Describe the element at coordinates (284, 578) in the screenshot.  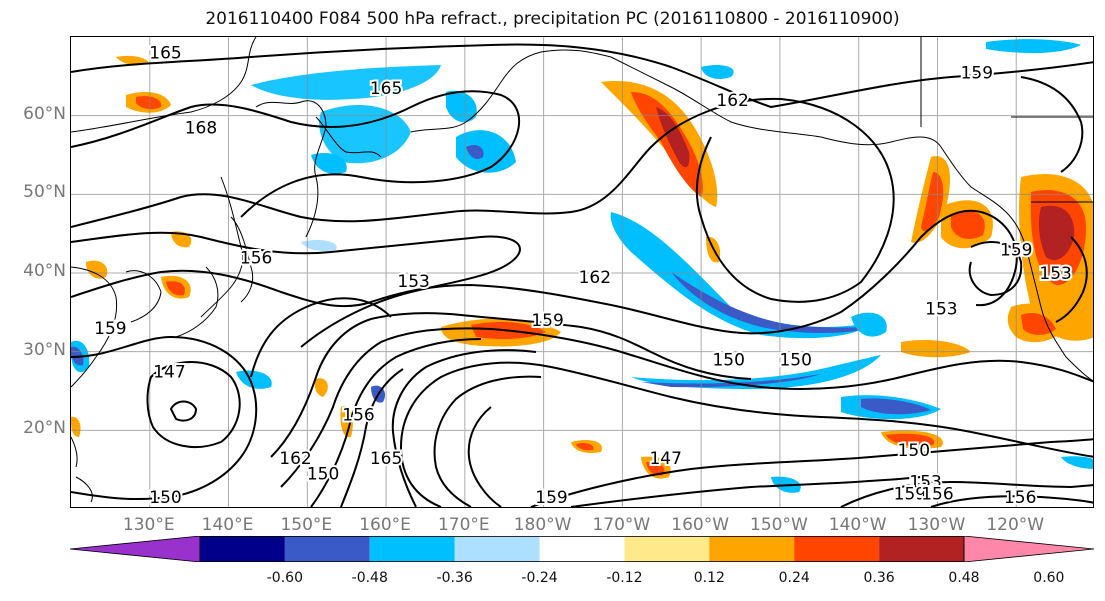
I see `colorbar-tick-label: -0.60` at that location.